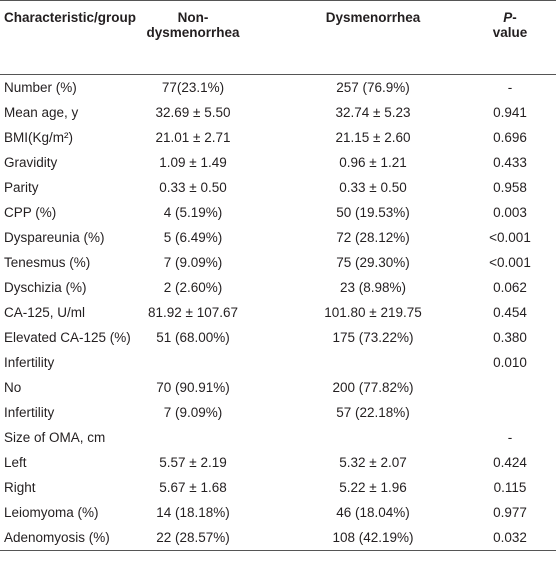  I want to click on table-cell: Dyspareunia (%), so click(64, 237).